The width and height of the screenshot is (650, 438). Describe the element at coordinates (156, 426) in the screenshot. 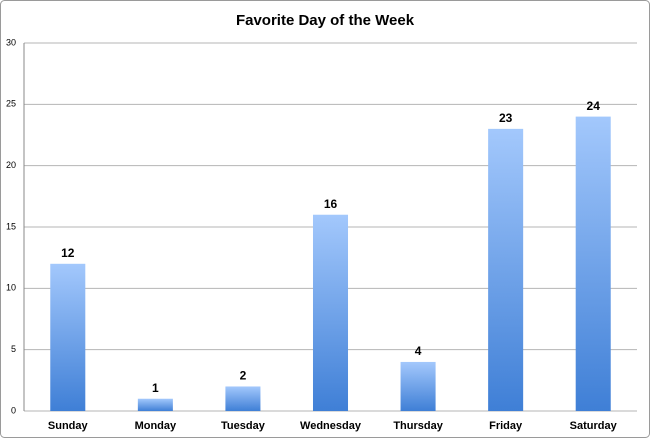

I see `x-tick-label: Monday` at that location.